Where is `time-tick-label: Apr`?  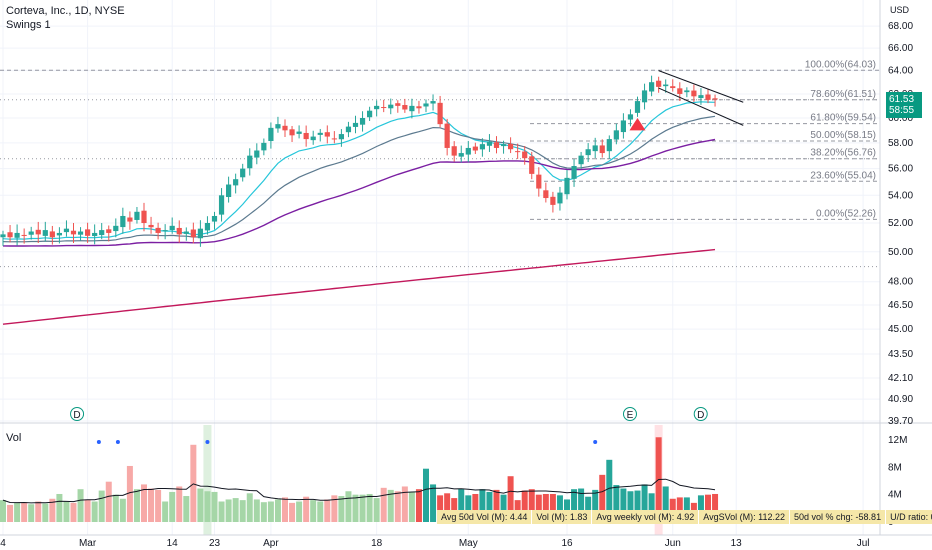
time-tick-label: Apr is located at coordinates (271, 543).